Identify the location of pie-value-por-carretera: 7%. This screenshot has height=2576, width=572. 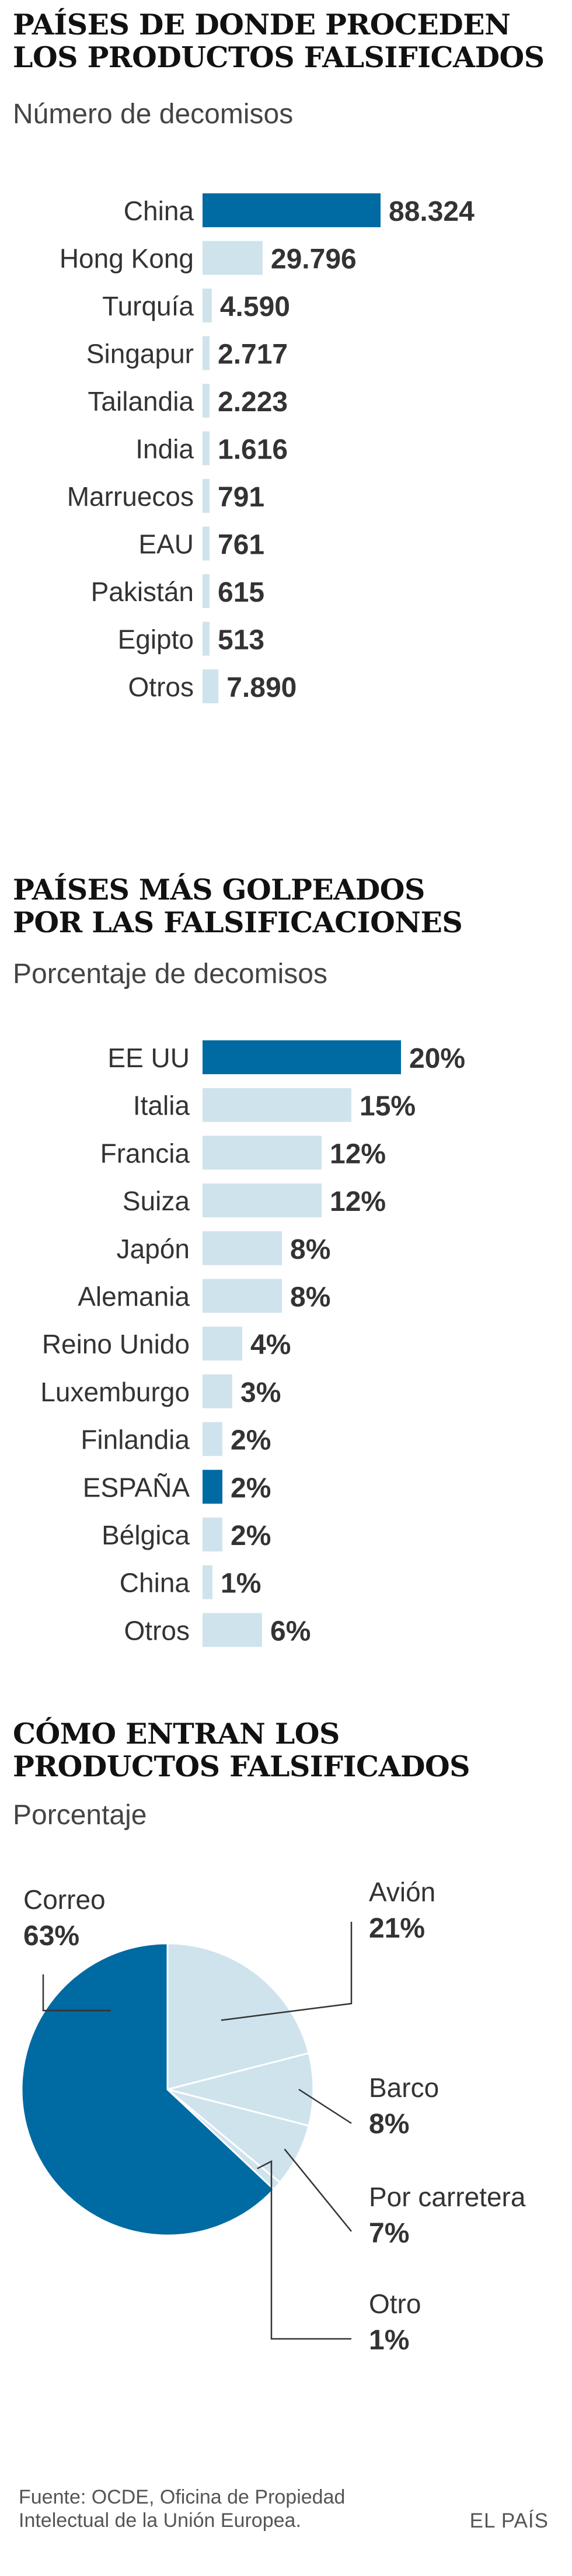
(389, 2233).